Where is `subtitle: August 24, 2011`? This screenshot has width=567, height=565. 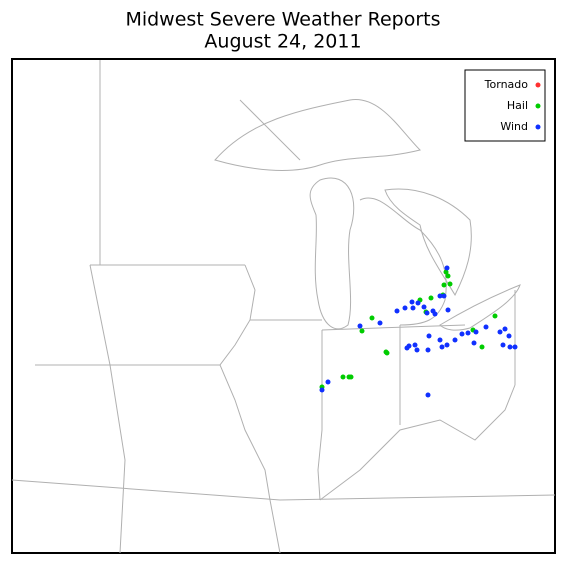
subtitle: August 24, 2011 is located at coordinates (282, 42).